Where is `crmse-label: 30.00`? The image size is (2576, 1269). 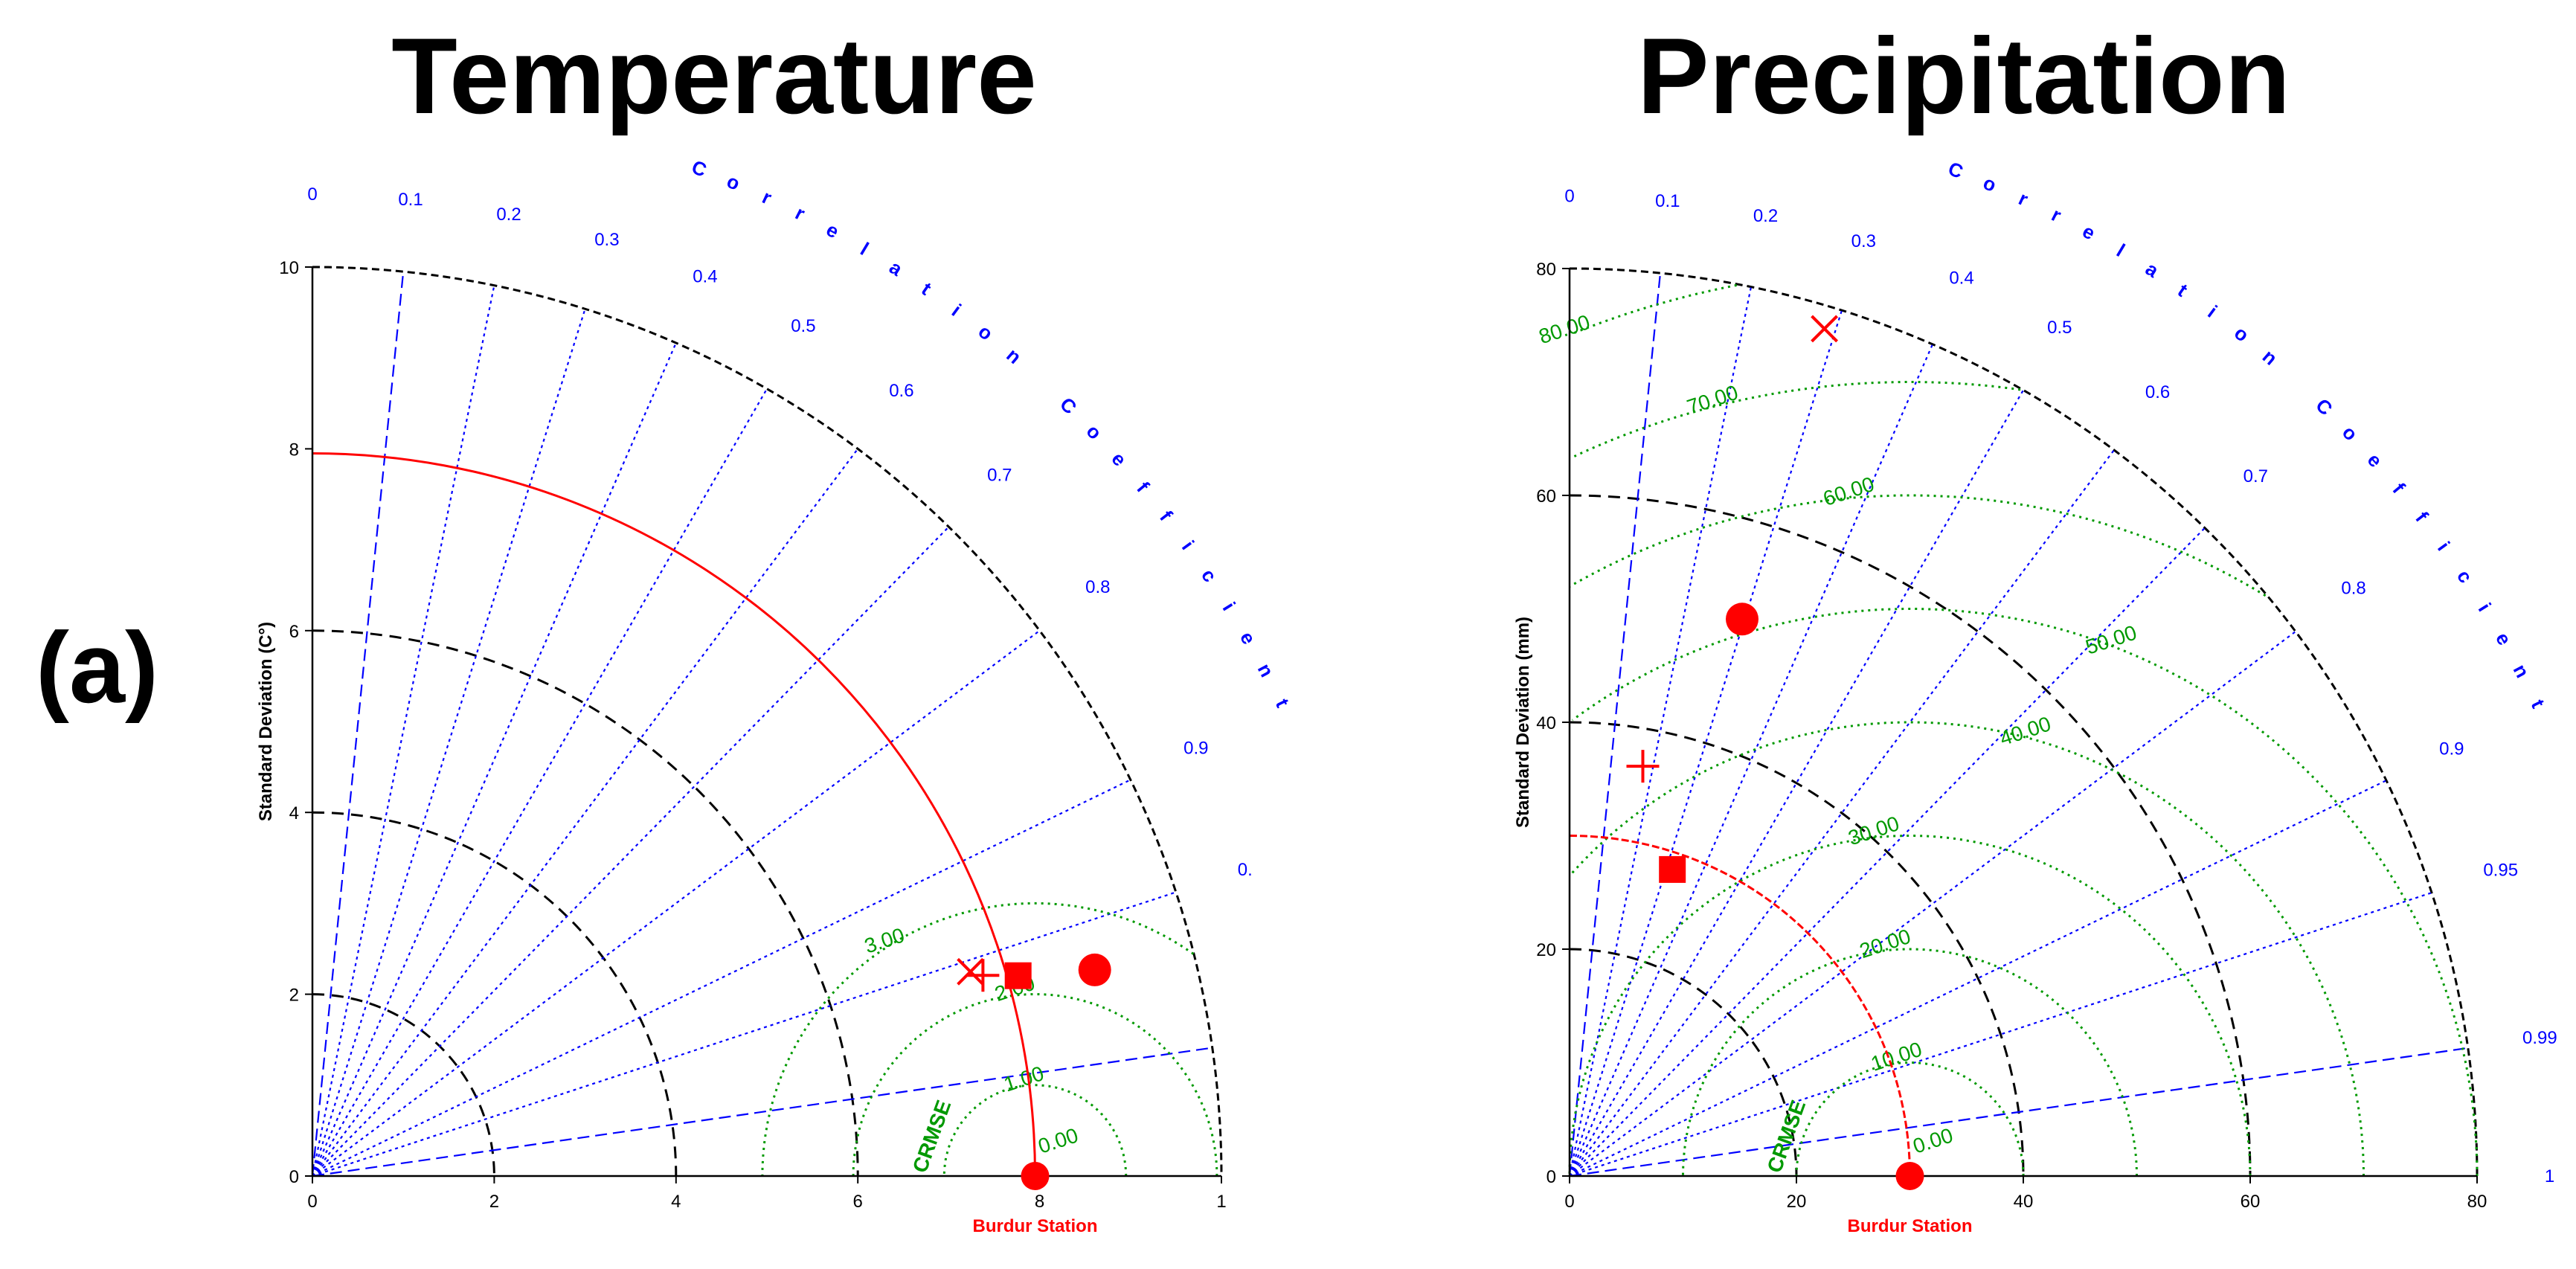
crmse-label: 30.00 is located at coordinates (1874, 830).